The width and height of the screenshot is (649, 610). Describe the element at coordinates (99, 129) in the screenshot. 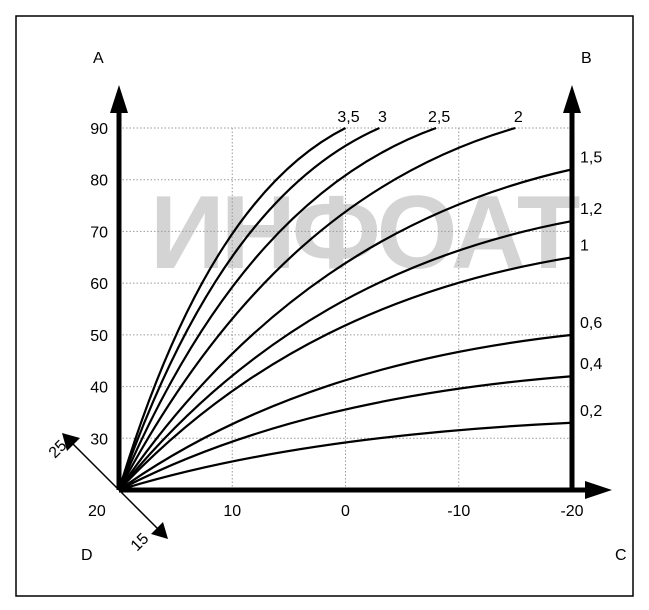

I see `y-tick-label: 90` at that location.